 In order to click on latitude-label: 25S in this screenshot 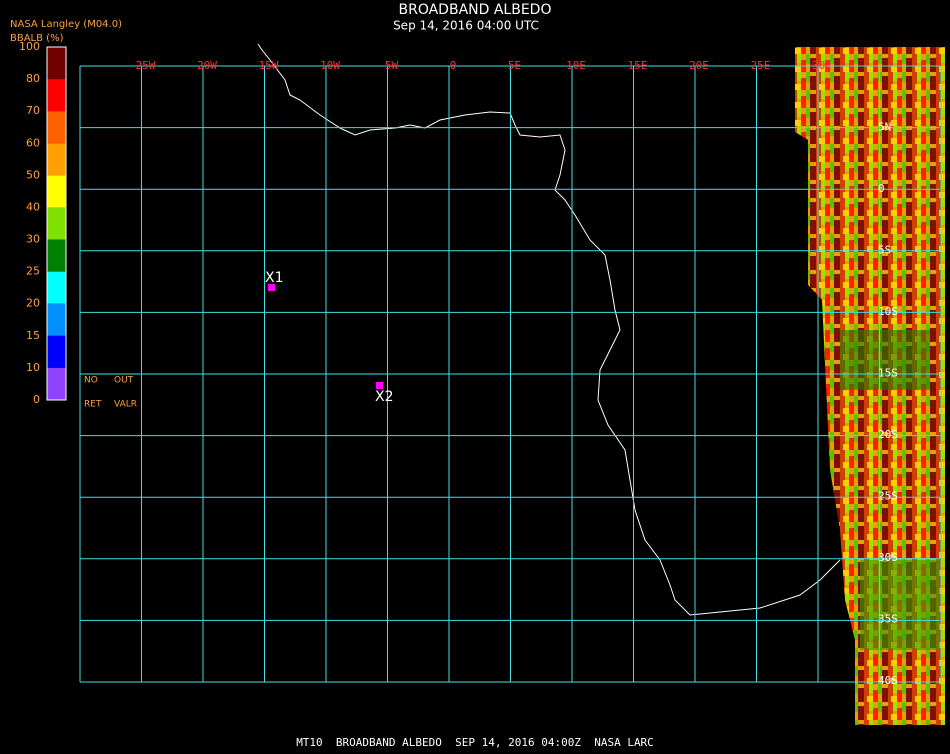, I will do `click(888, 496)`.